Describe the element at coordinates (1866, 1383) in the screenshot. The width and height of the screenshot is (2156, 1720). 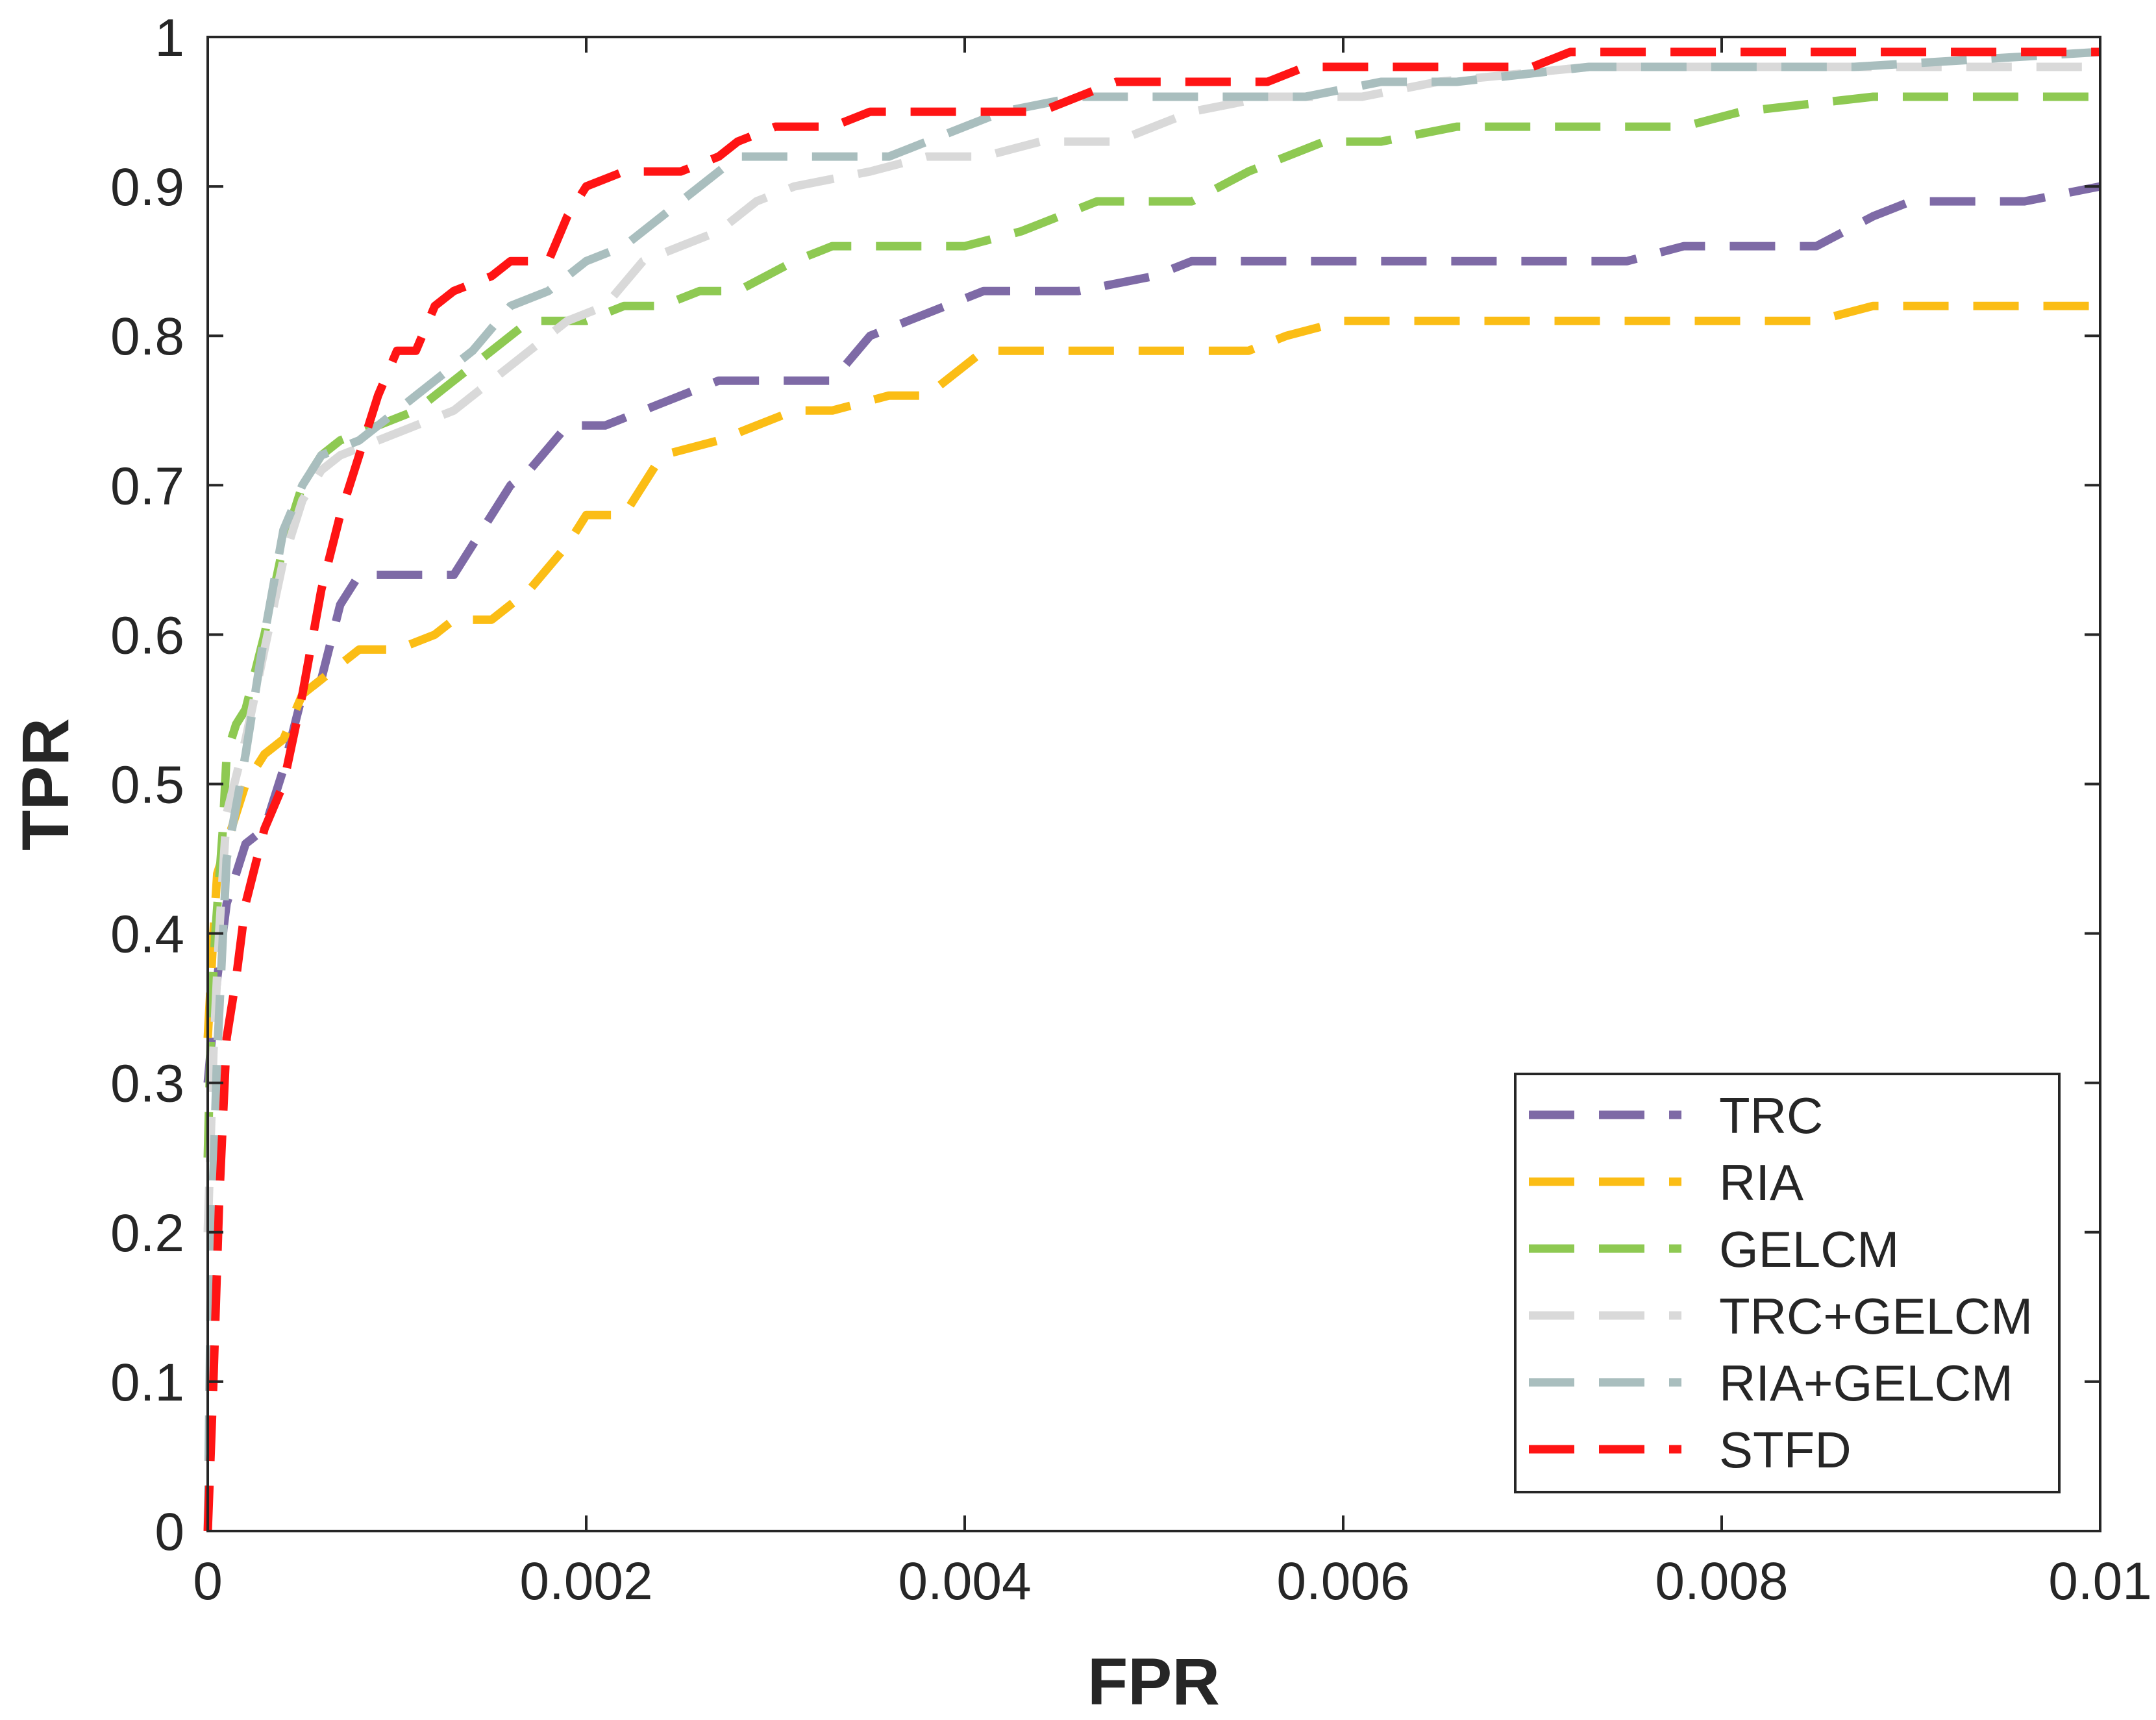
I see `legend-label-ria-gelcm: RIA+GELCM` at that location.